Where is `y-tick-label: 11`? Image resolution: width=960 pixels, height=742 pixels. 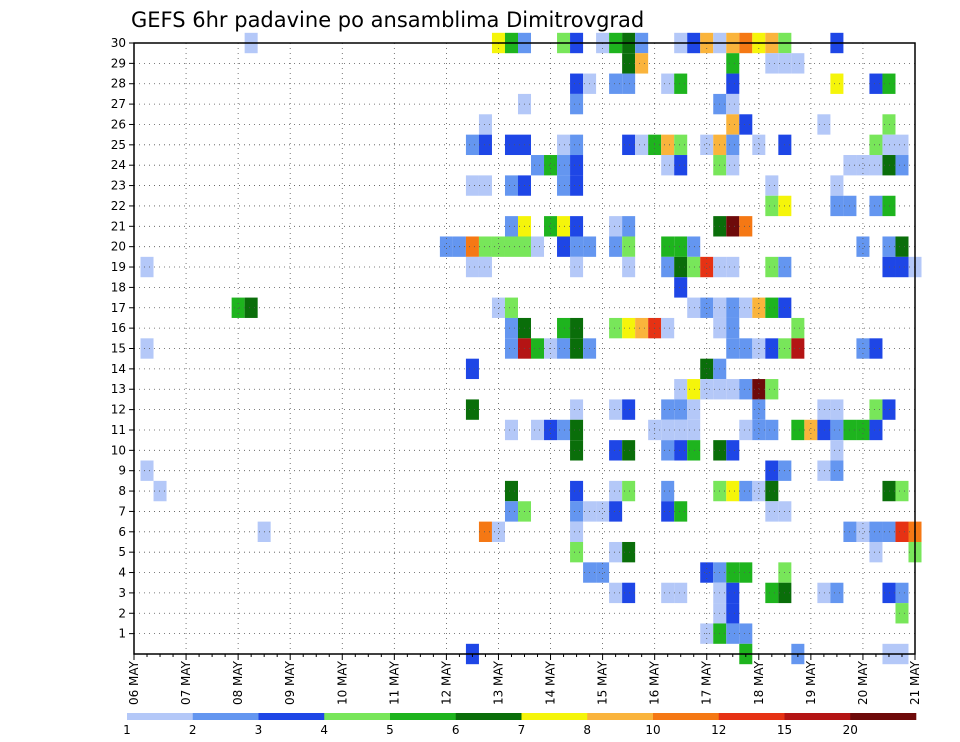 y-tick-label: 11 is located at coordinates (118, 430).